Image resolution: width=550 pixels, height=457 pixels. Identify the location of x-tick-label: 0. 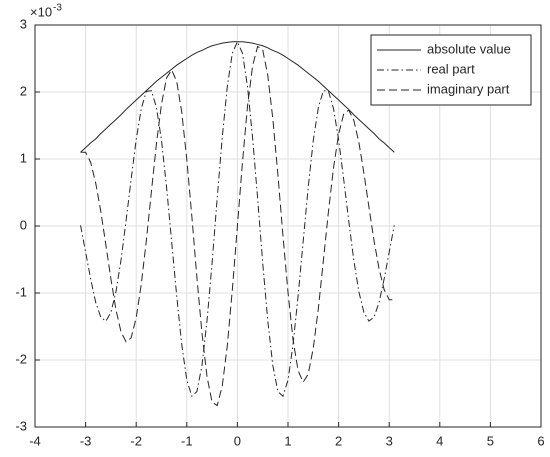
(237, 440).